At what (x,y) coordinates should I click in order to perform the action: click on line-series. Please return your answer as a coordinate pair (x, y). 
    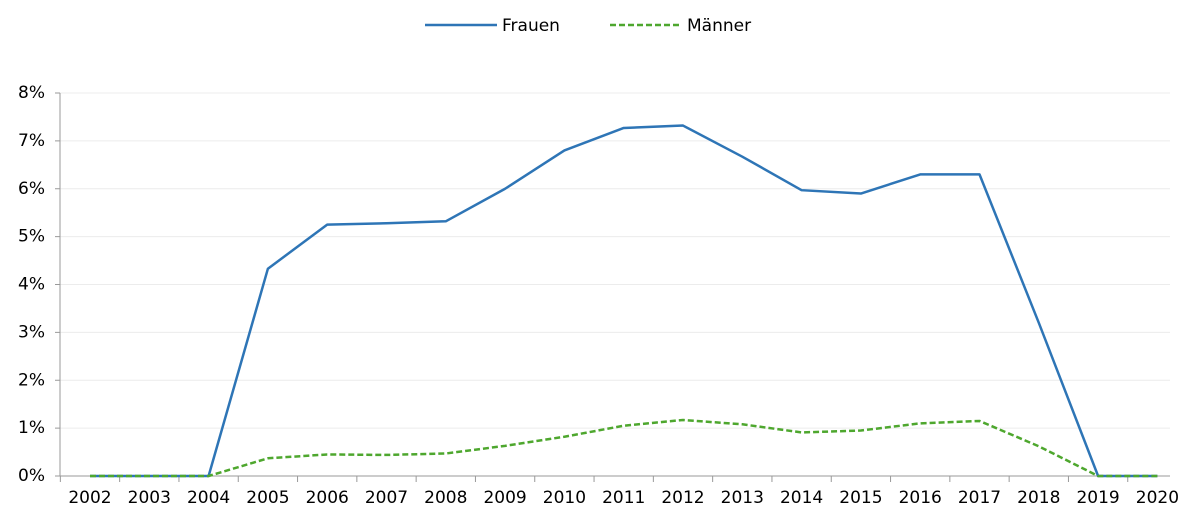
    Looking at the image, I should click on (624, 448).